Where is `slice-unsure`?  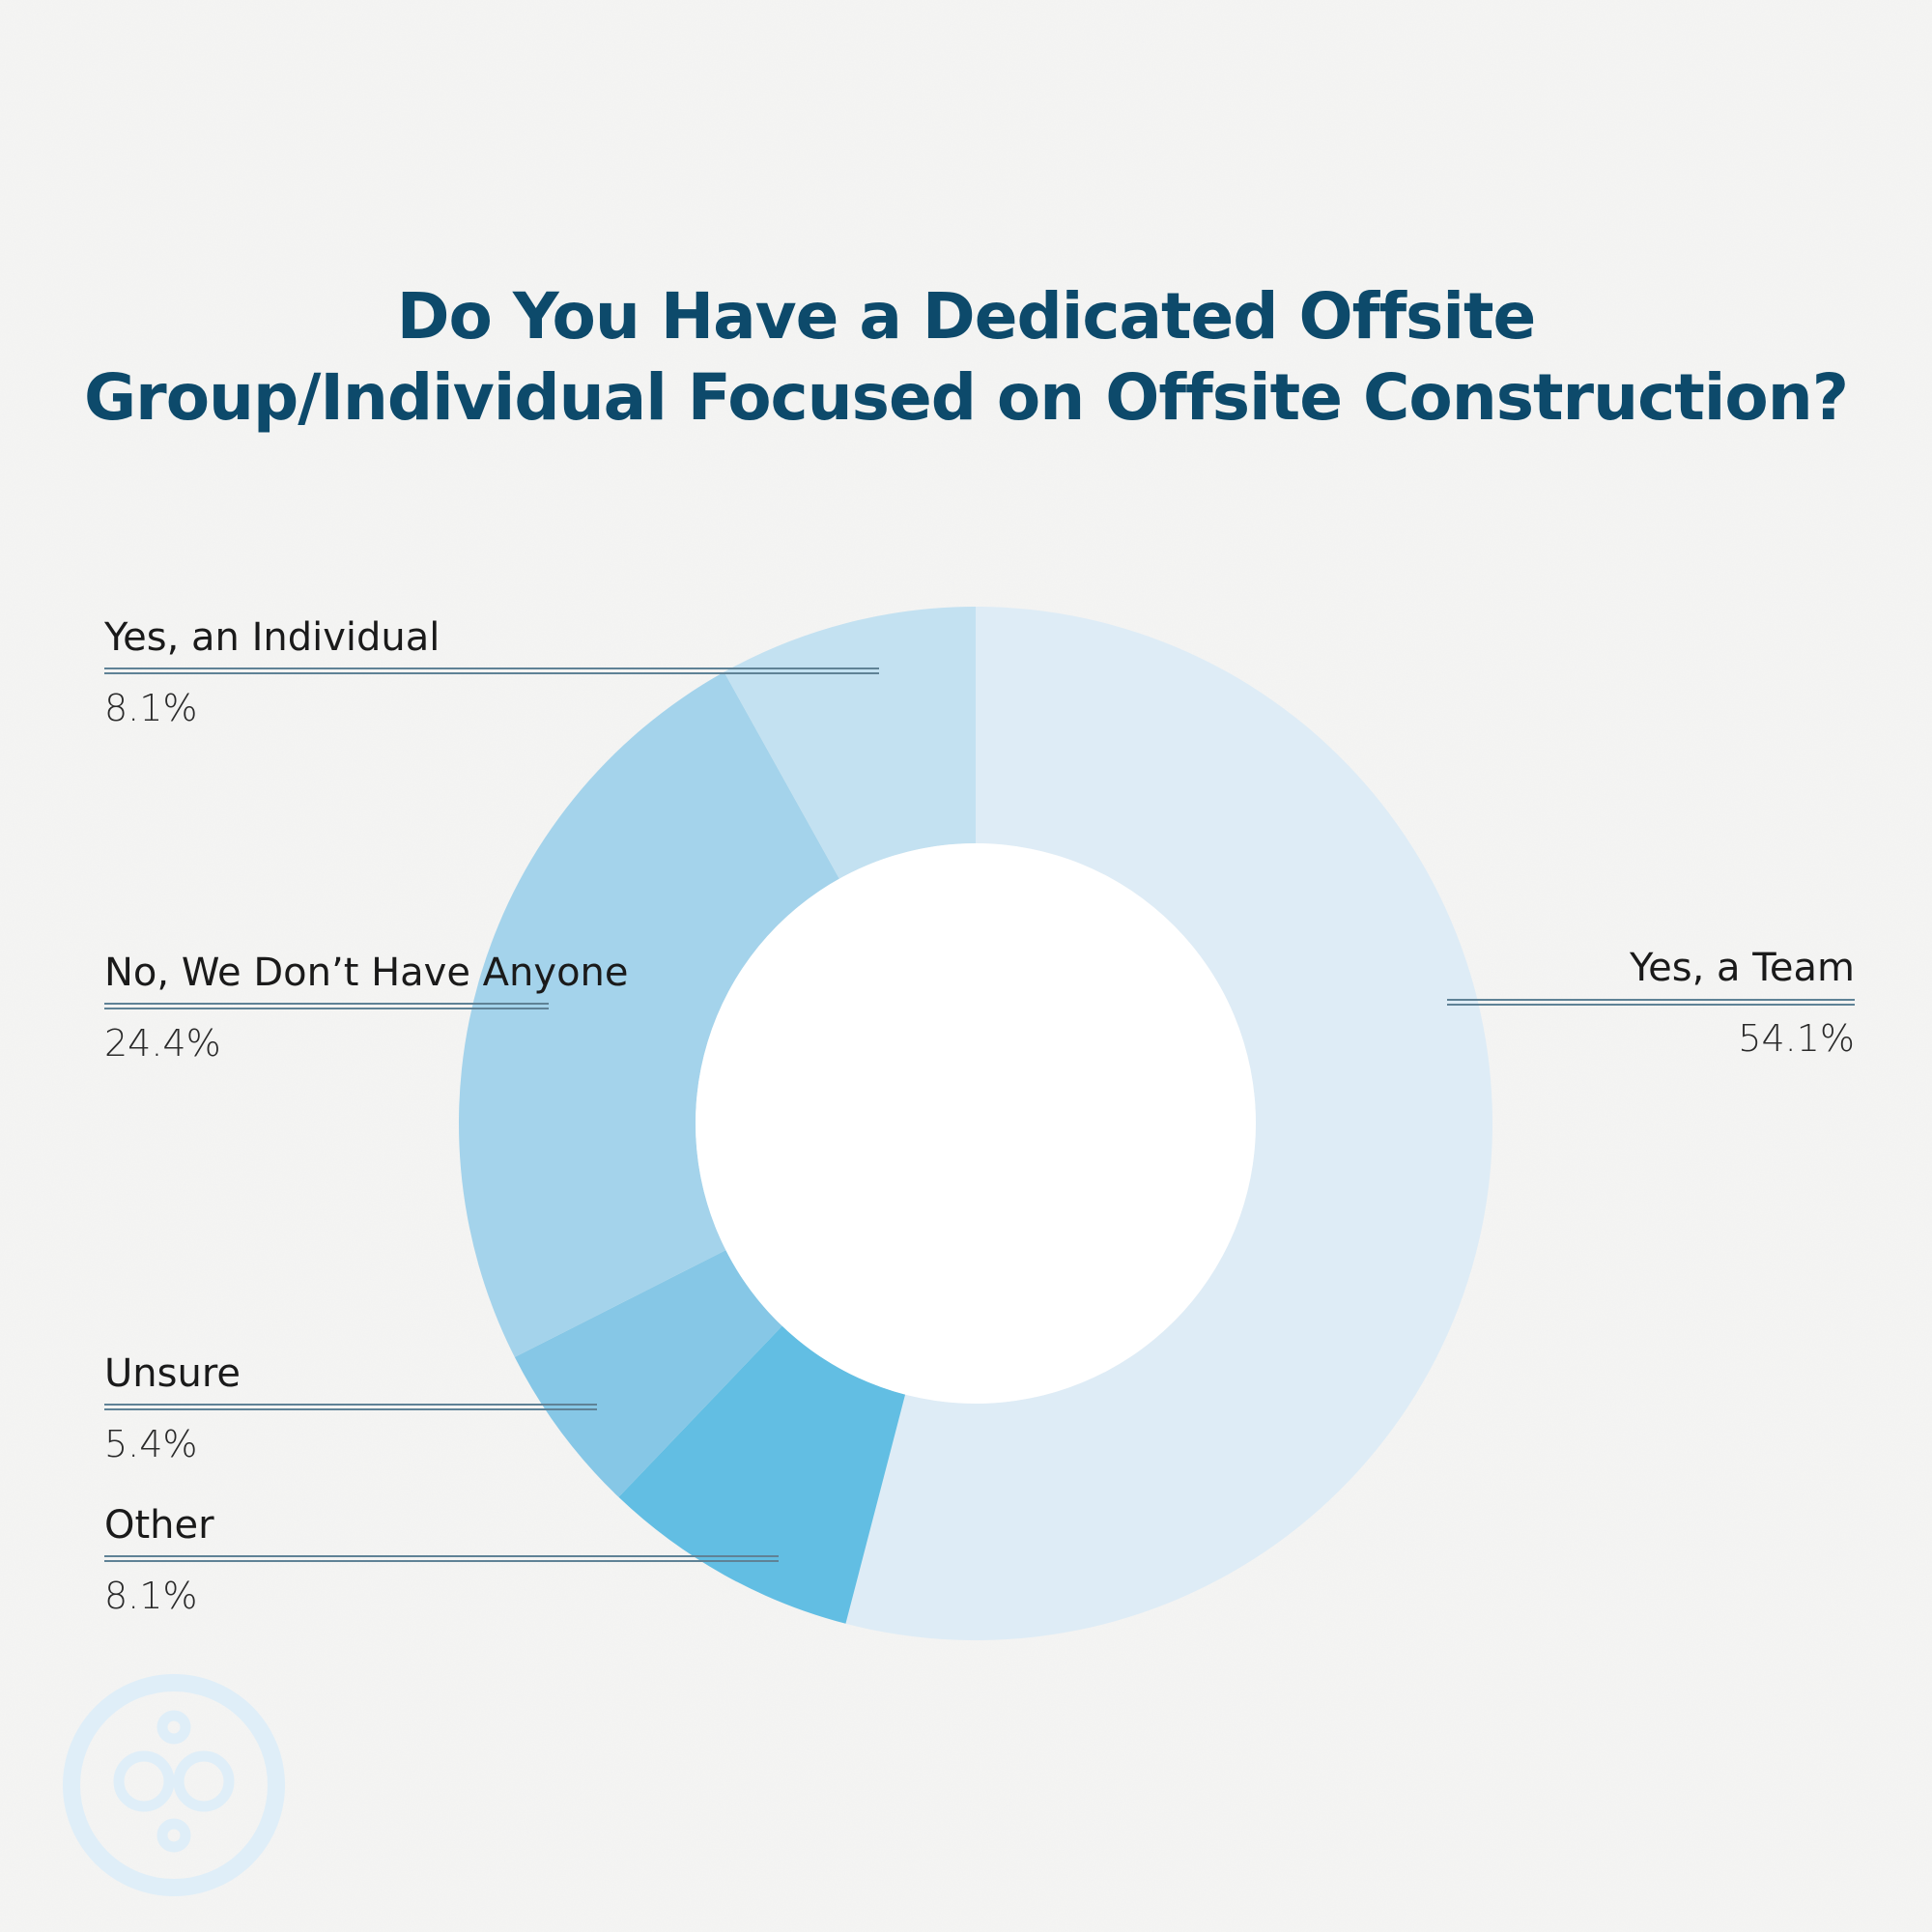 slice-unsure is located at coordinates (648, 1373).